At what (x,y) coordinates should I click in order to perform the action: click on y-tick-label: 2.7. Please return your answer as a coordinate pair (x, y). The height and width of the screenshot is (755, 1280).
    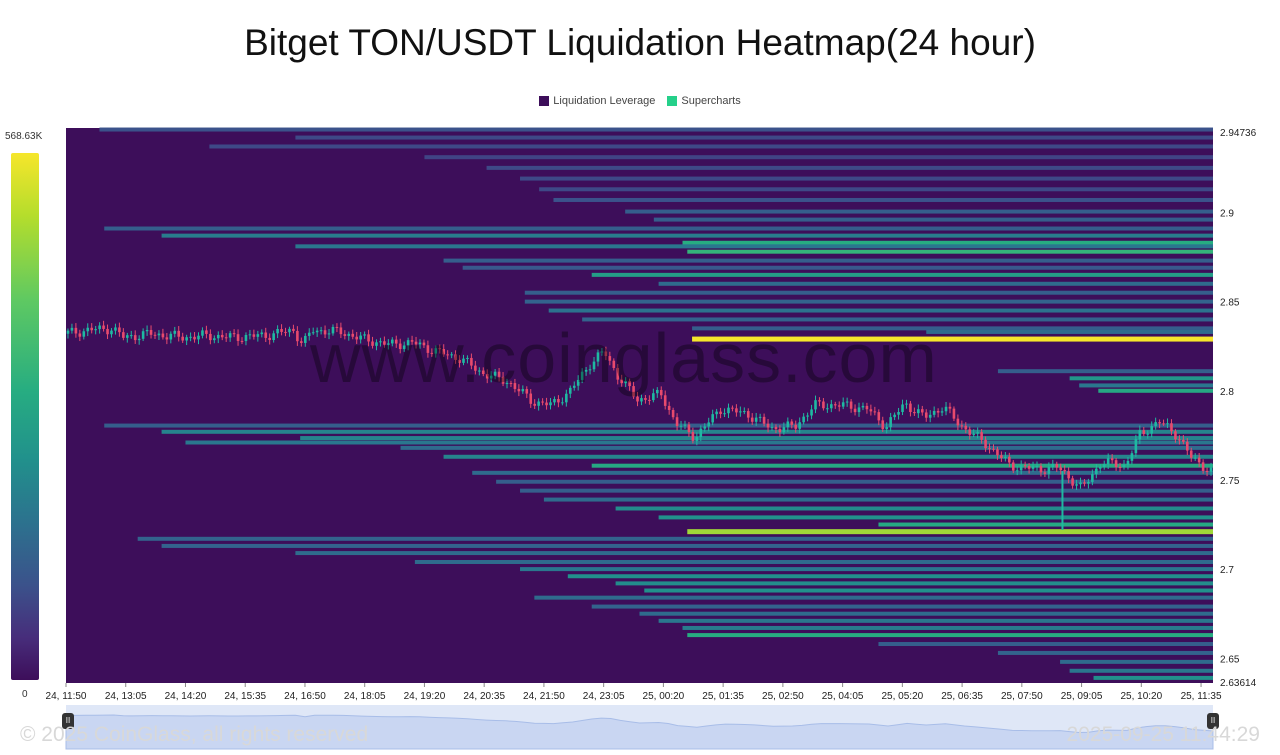
    Looking at the image, I should click on (1227, 570).